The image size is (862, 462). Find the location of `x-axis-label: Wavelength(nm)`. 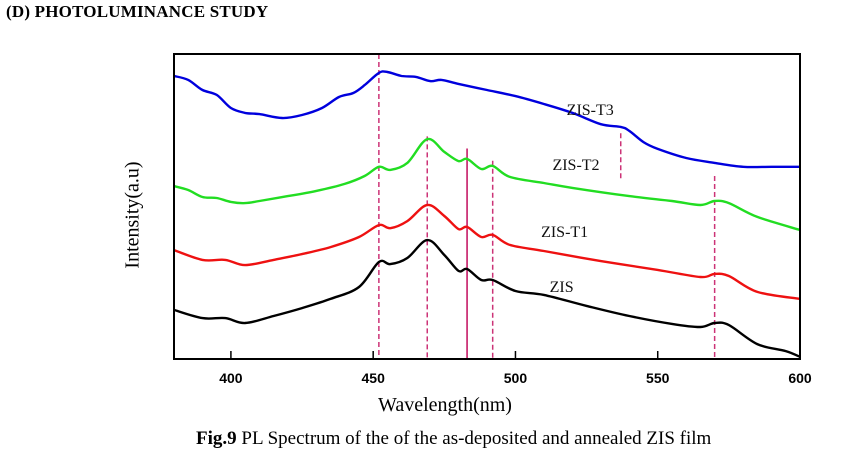

x-axis-label: Wavelength(nm) is located at coordinates (445, 405).